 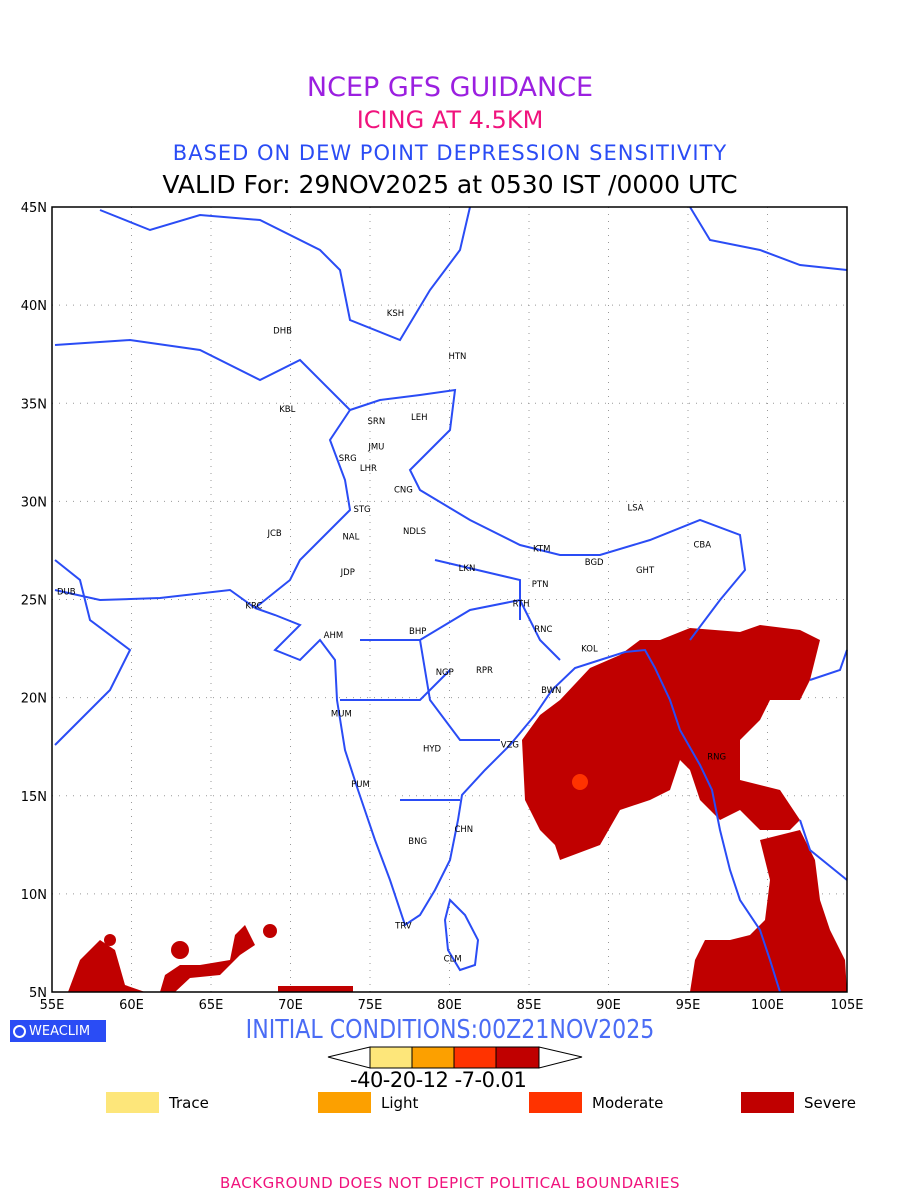 I want to click on station-label-stg: STG, so click(x=361, y=510).